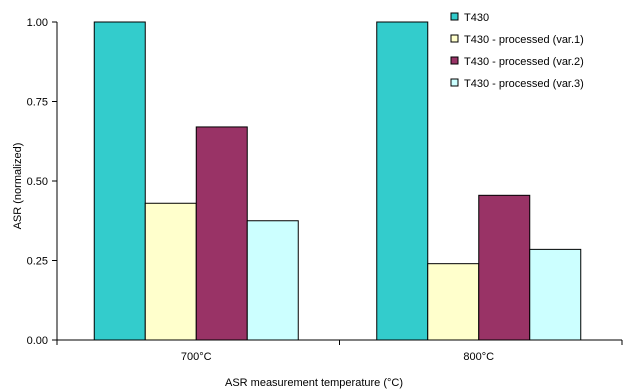 This screenshot has width=627, height=391. What do you see at coordinates (18, 186) in the screenshot?
I see `y-axis-title: ASR (normalized)` at bounding box center [18, 186].